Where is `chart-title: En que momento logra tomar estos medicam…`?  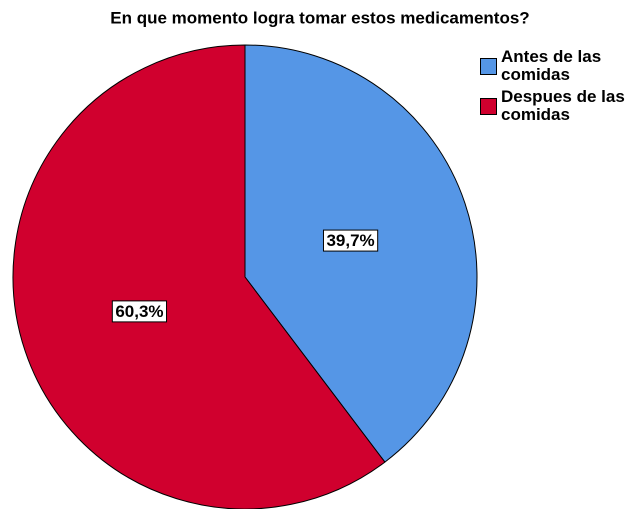
chart-title: En que momento logra tomar estos medicam… is located at coordinates (319, 17).